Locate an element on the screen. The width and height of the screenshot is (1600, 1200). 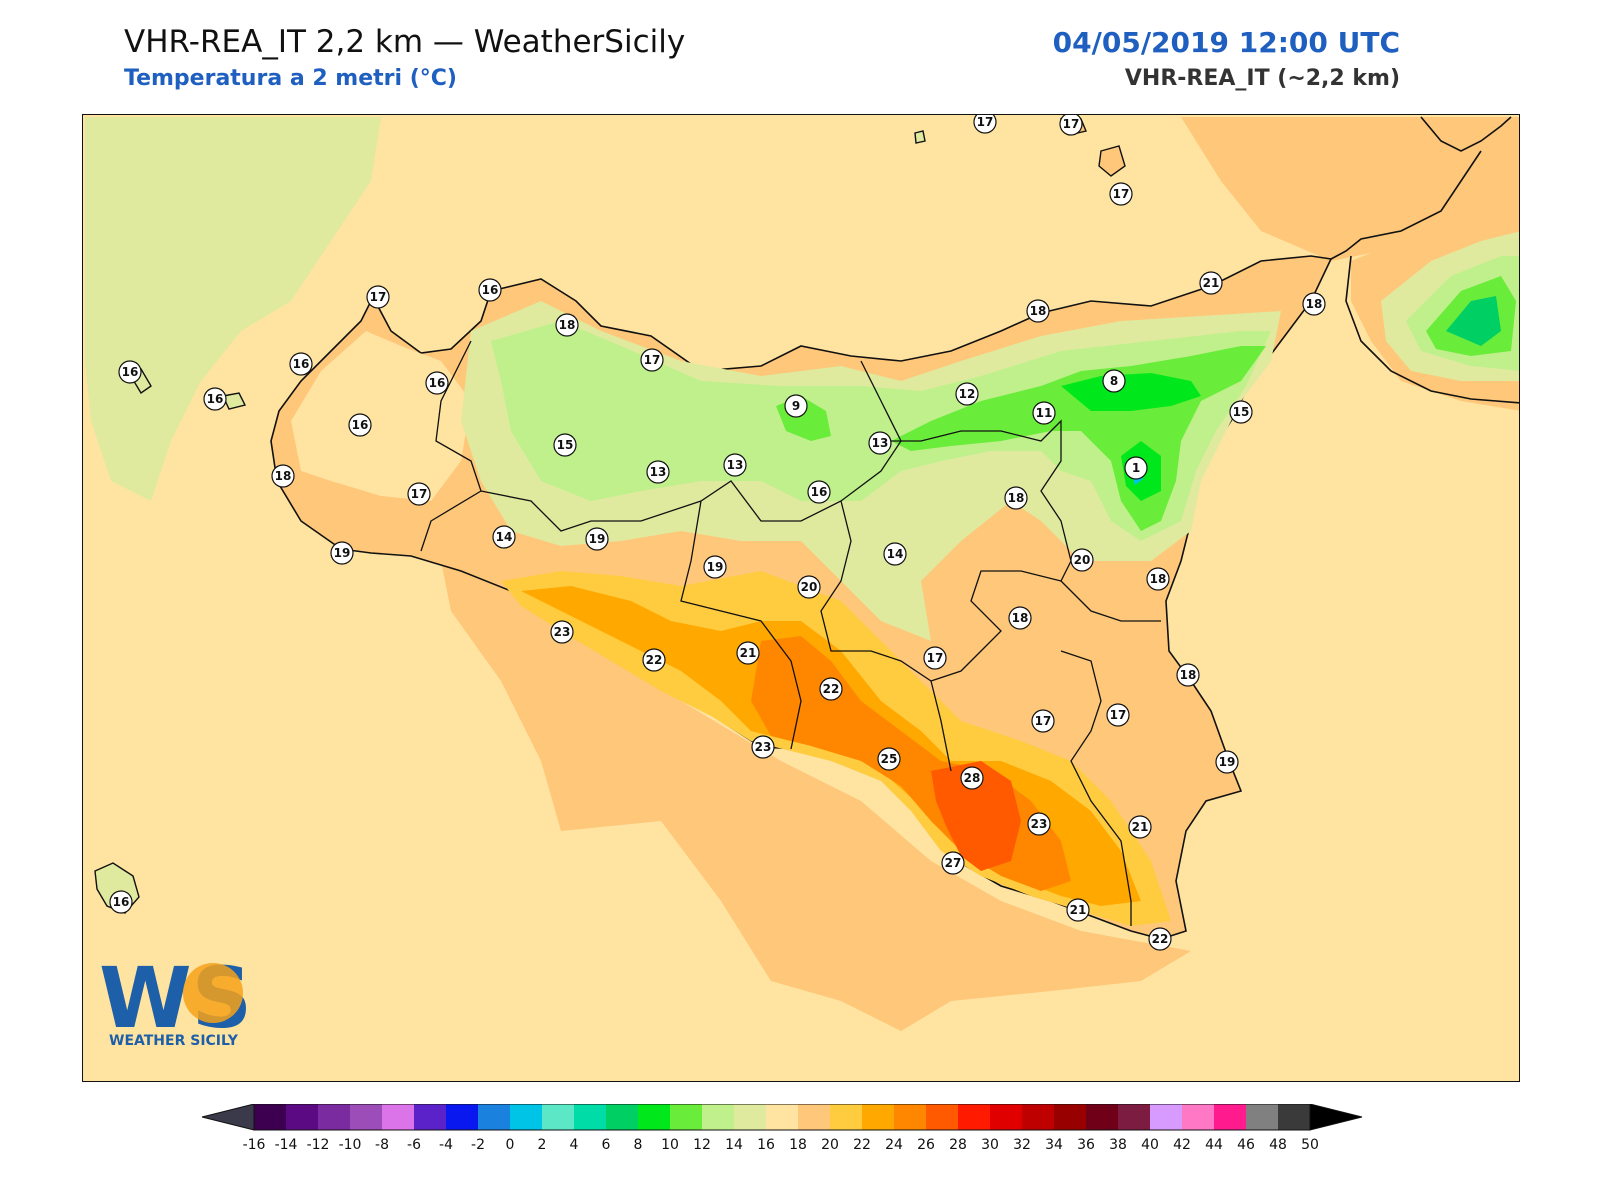
colorbar-tick-label: 8 is located at coordinates (638, 1145).